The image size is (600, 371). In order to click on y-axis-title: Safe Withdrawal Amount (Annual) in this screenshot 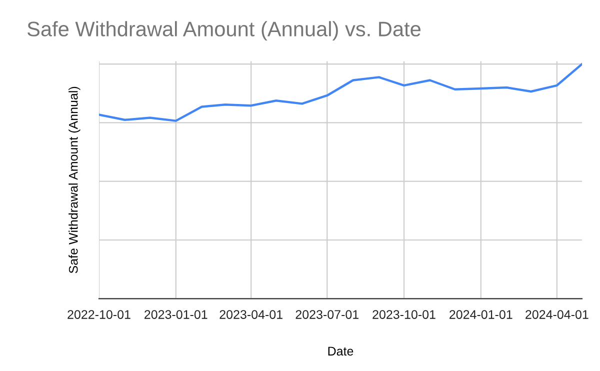, I will do `click(74, 180)`.